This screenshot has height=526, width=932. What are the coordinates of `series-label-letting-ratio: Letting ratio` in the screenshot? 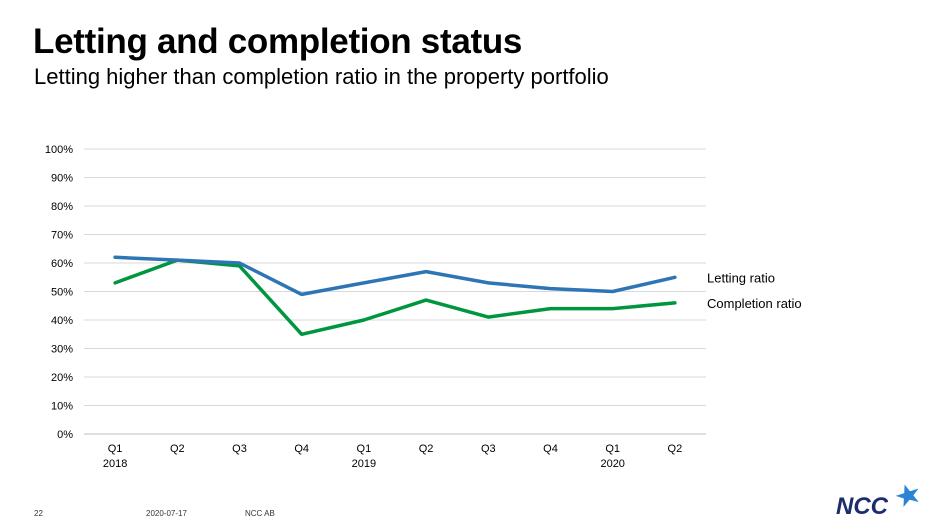 It's located at (741, 277).